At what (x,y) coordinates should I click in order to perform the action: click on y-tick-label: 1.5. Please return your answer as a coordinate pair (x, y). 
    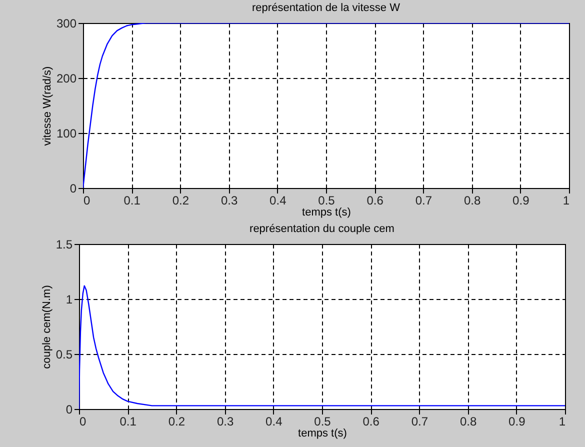
    Looking at the image, I should click on (64, 245).